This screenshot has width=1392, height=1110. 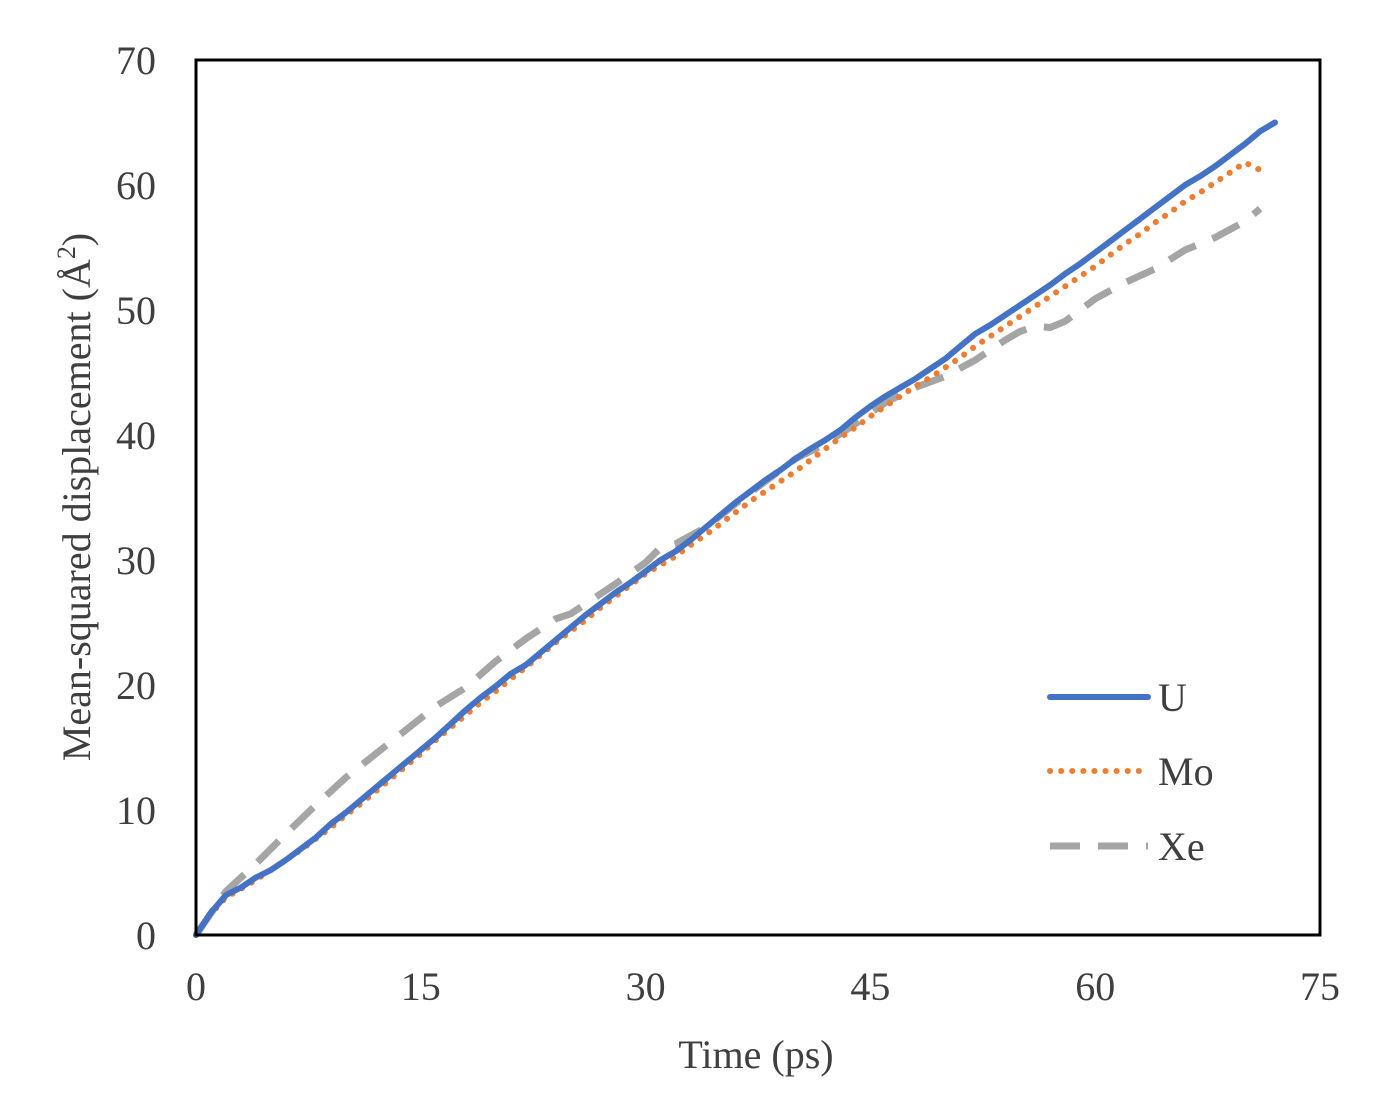 I want to click on y-tick-label: 0, so click(x=146, y=935).